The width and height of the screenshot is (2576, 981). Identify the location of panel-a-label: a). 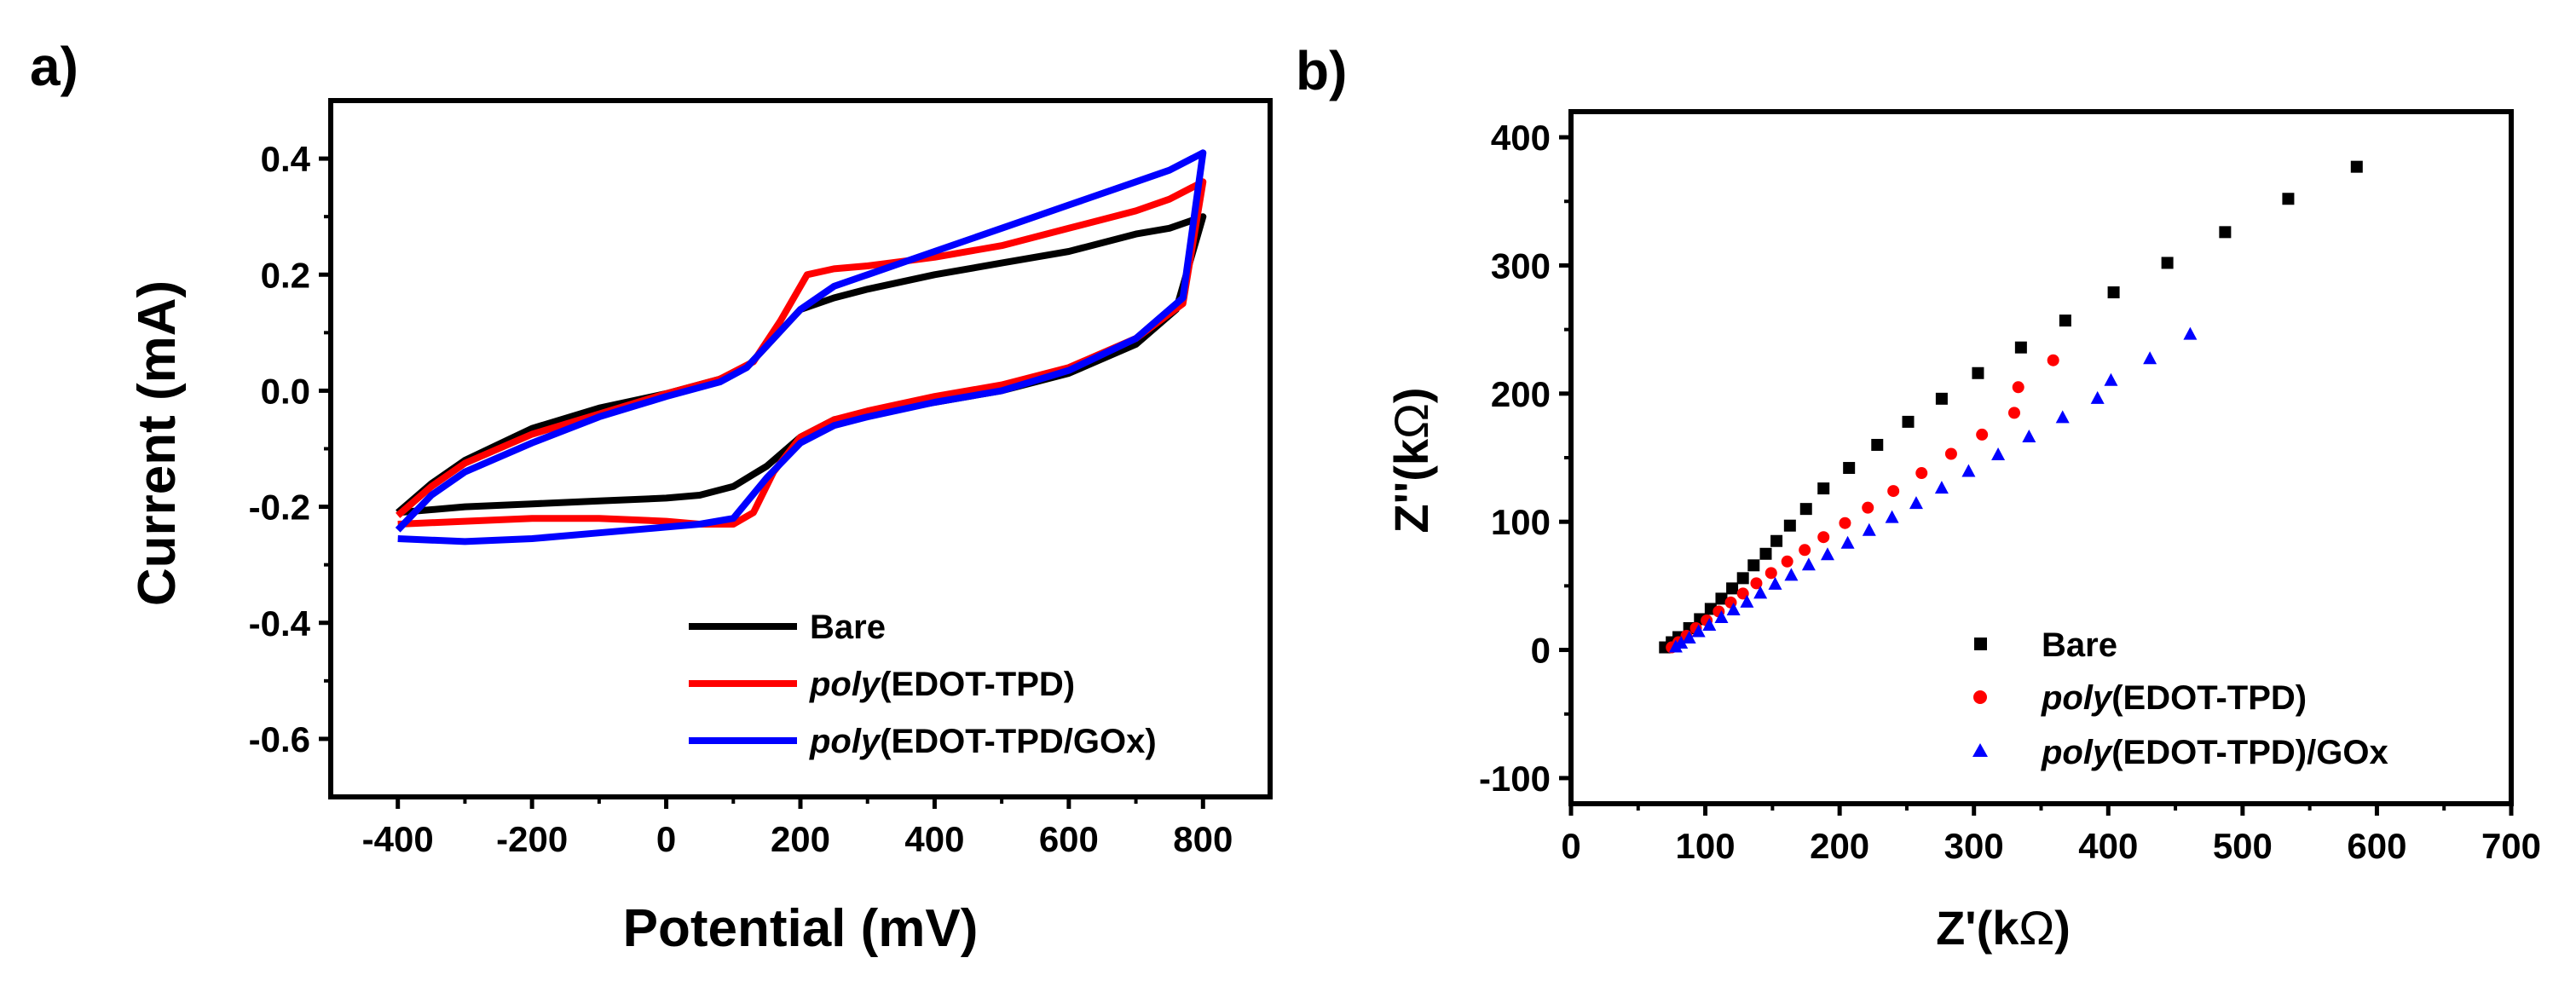
(54, 67).